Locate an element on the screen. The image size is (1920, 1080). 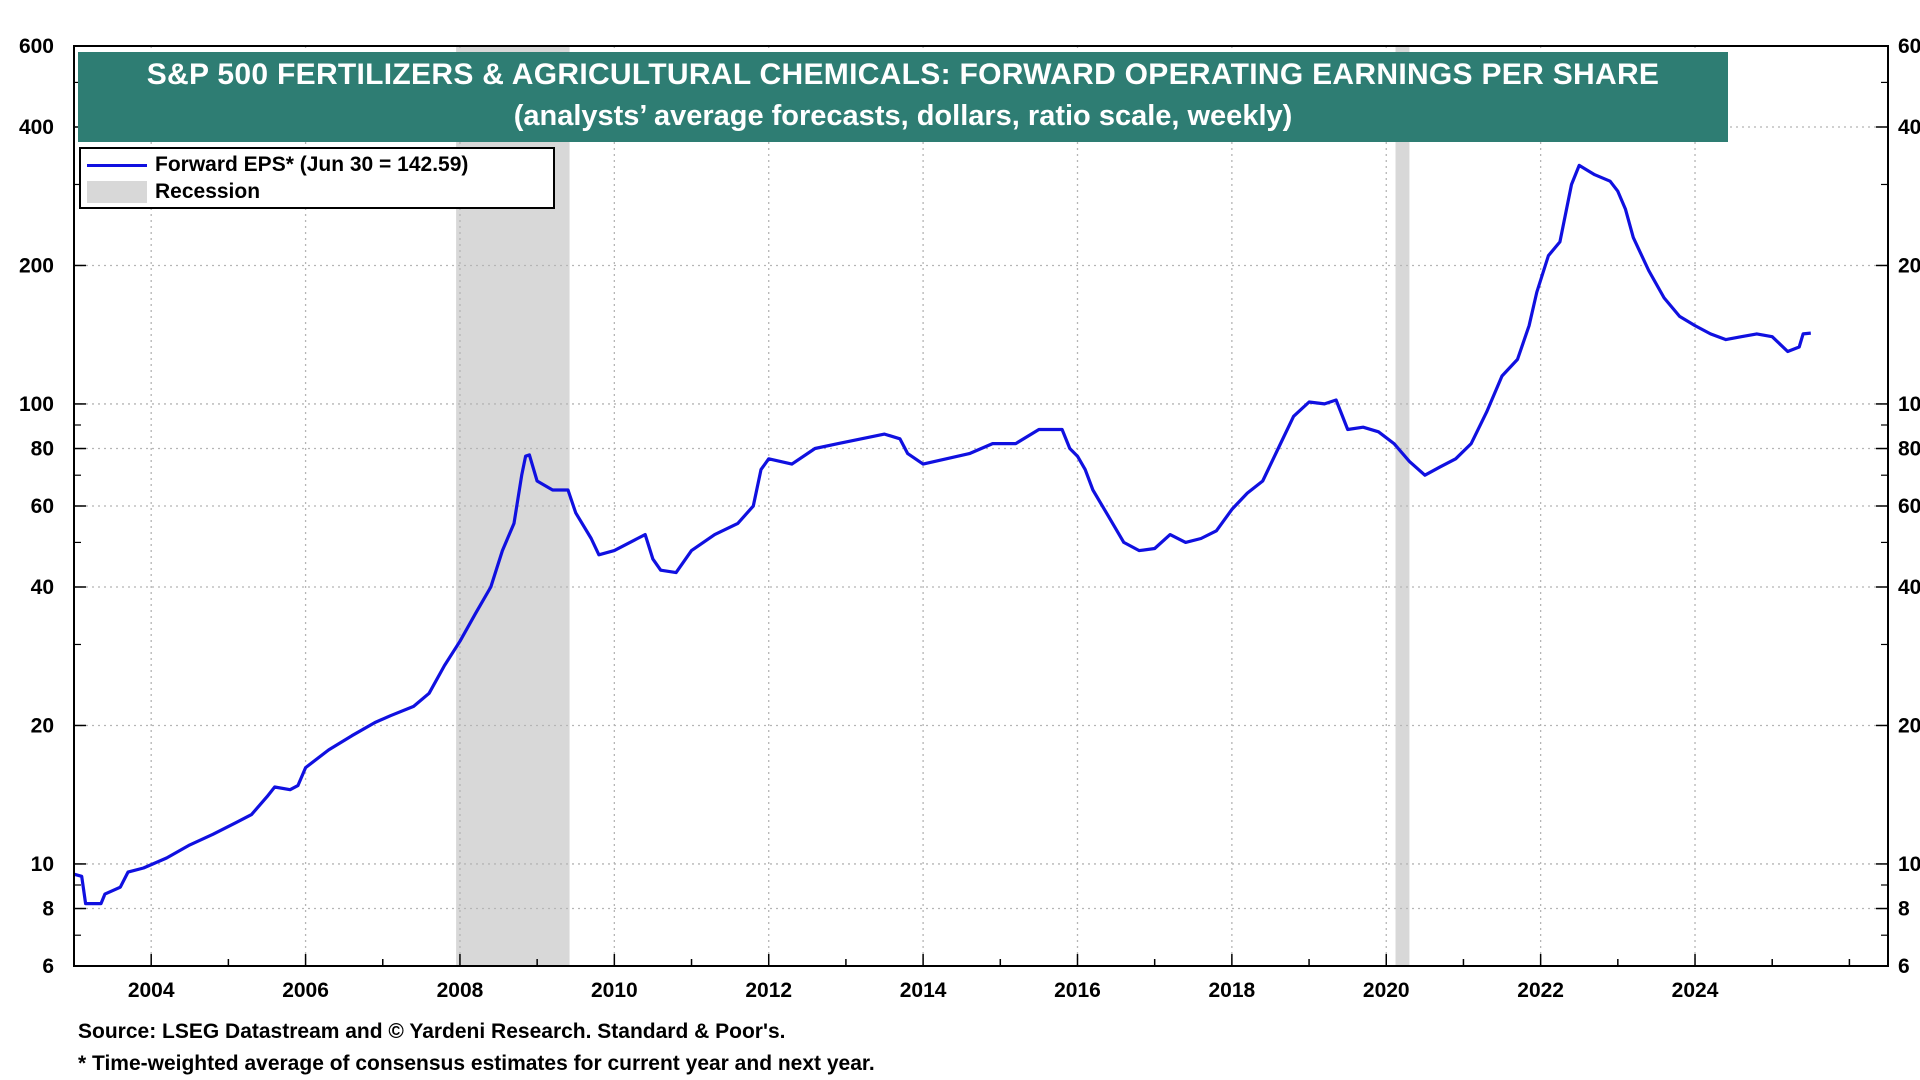
legend-item-forward-eps: Forward EPS* (Jun 30 = 142.59) is located at coordinates (277, 165).